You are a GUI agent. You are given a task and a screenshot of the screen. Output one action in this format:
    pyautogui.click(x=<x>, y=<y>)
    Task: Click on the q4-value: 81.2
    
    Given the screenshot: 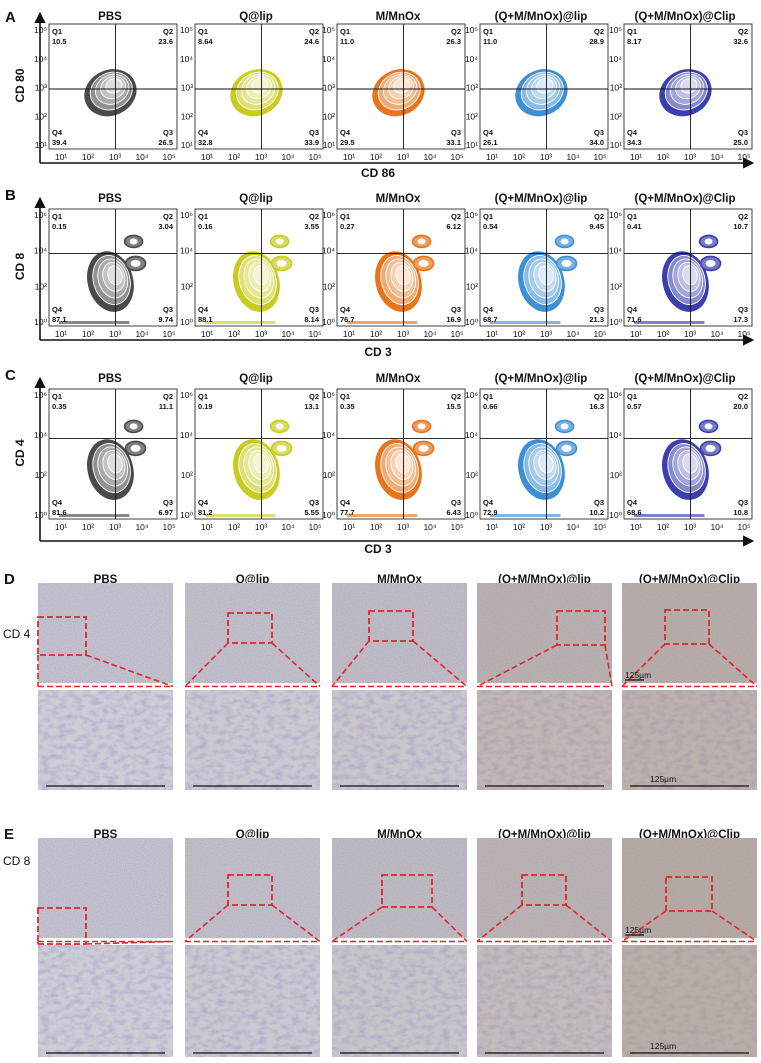 What is the action you would take?
    pyautogui.click(x=205, y=512)
    